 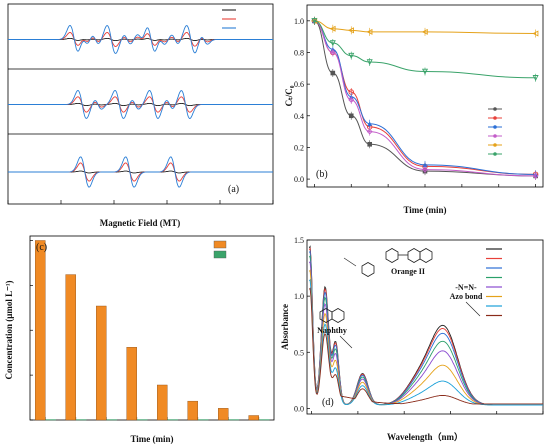 What do you see at coordinates (346, 342) in the screenshot?
I see `naphthy-arrow-icon` at bounding box center [346, 342].